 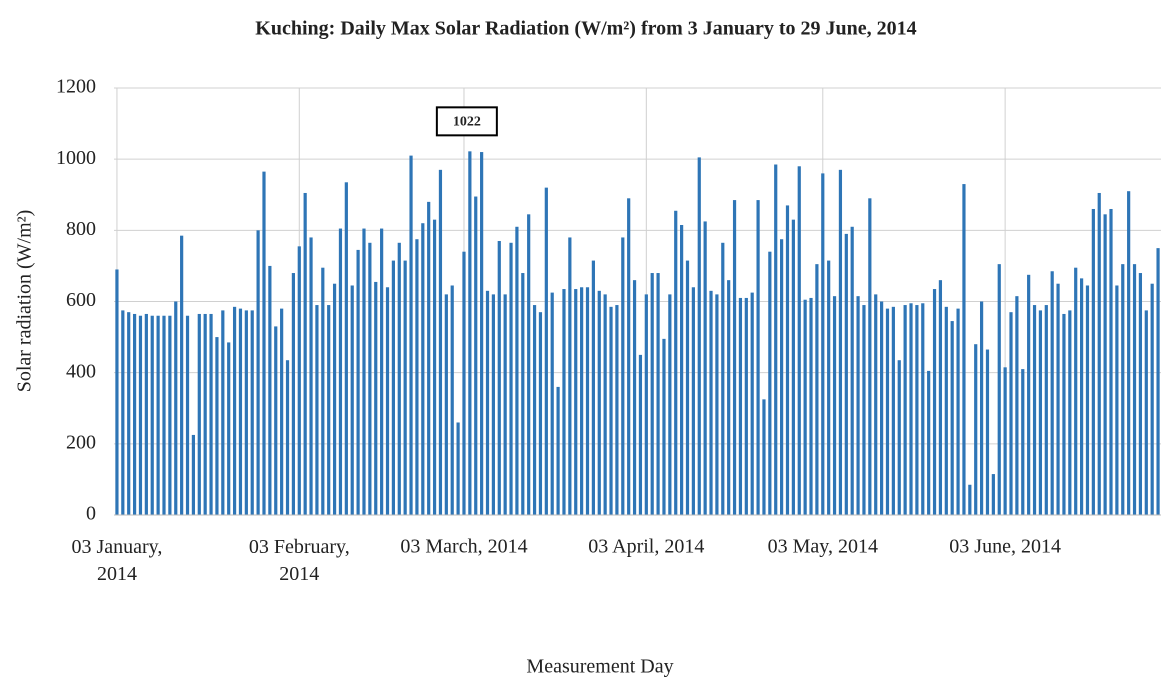 What do you see at coordinates (823, 547) in the screenshot?
I see `x-tick-label: 03 May, 2014` at bounding box center [823, 547].